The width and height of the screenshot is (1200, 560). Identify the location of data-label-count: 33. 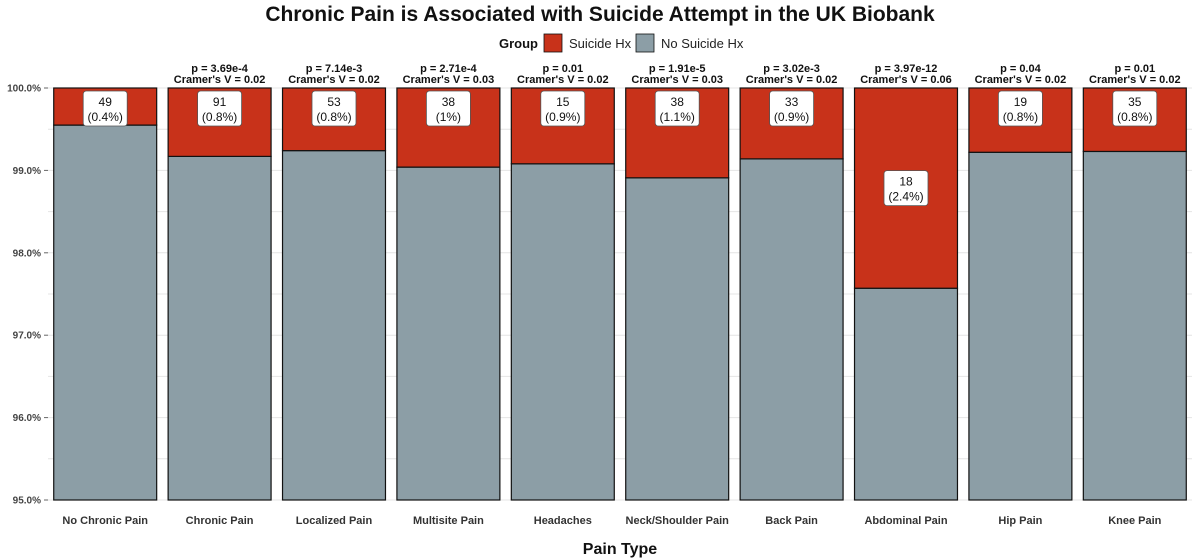
(792, 102).